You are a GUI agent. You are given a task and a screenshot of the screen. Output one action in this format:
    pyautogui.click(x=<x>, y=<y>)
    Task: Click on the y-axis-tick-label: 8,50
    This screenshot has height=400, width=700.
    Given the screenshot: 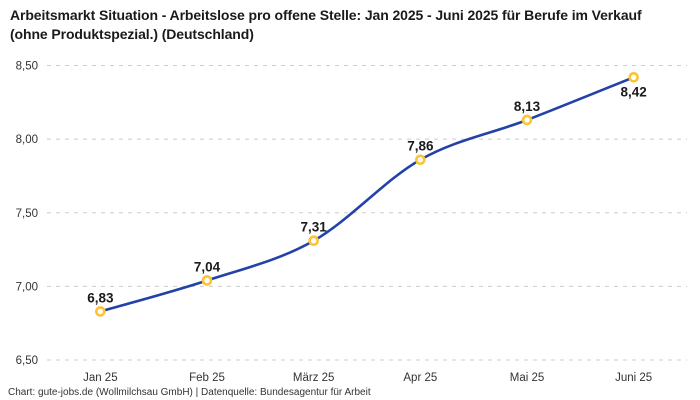 What is the action you would take?
    pyautogui.click(x=27, y=67)
    